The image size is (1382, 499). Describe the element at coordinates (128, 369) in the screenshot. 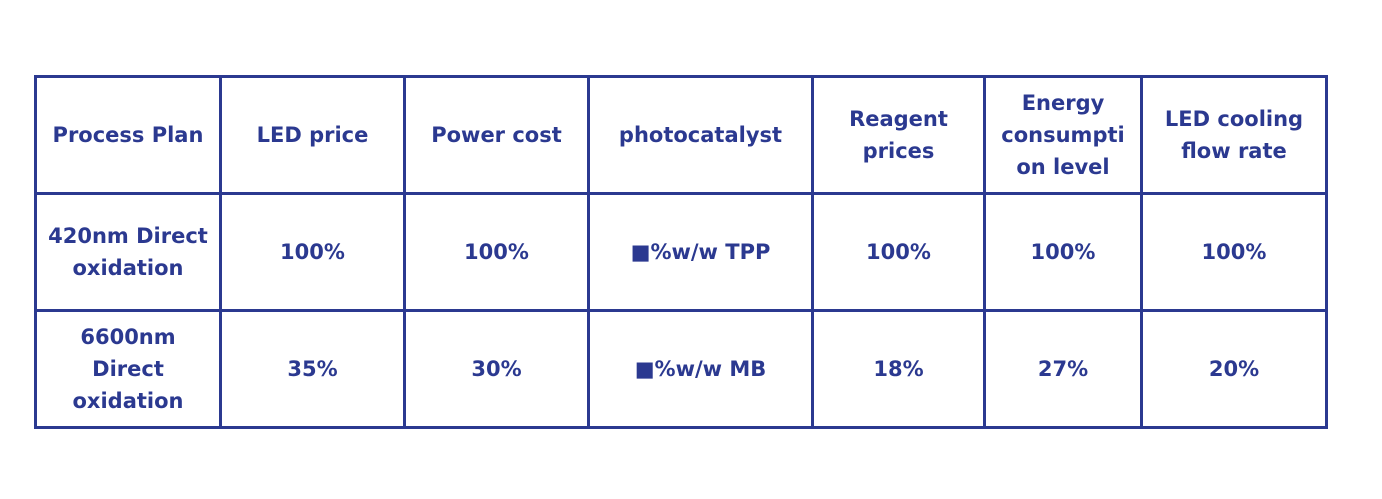

I see `data-cell: 6600nm Direct oxidation` at that location.